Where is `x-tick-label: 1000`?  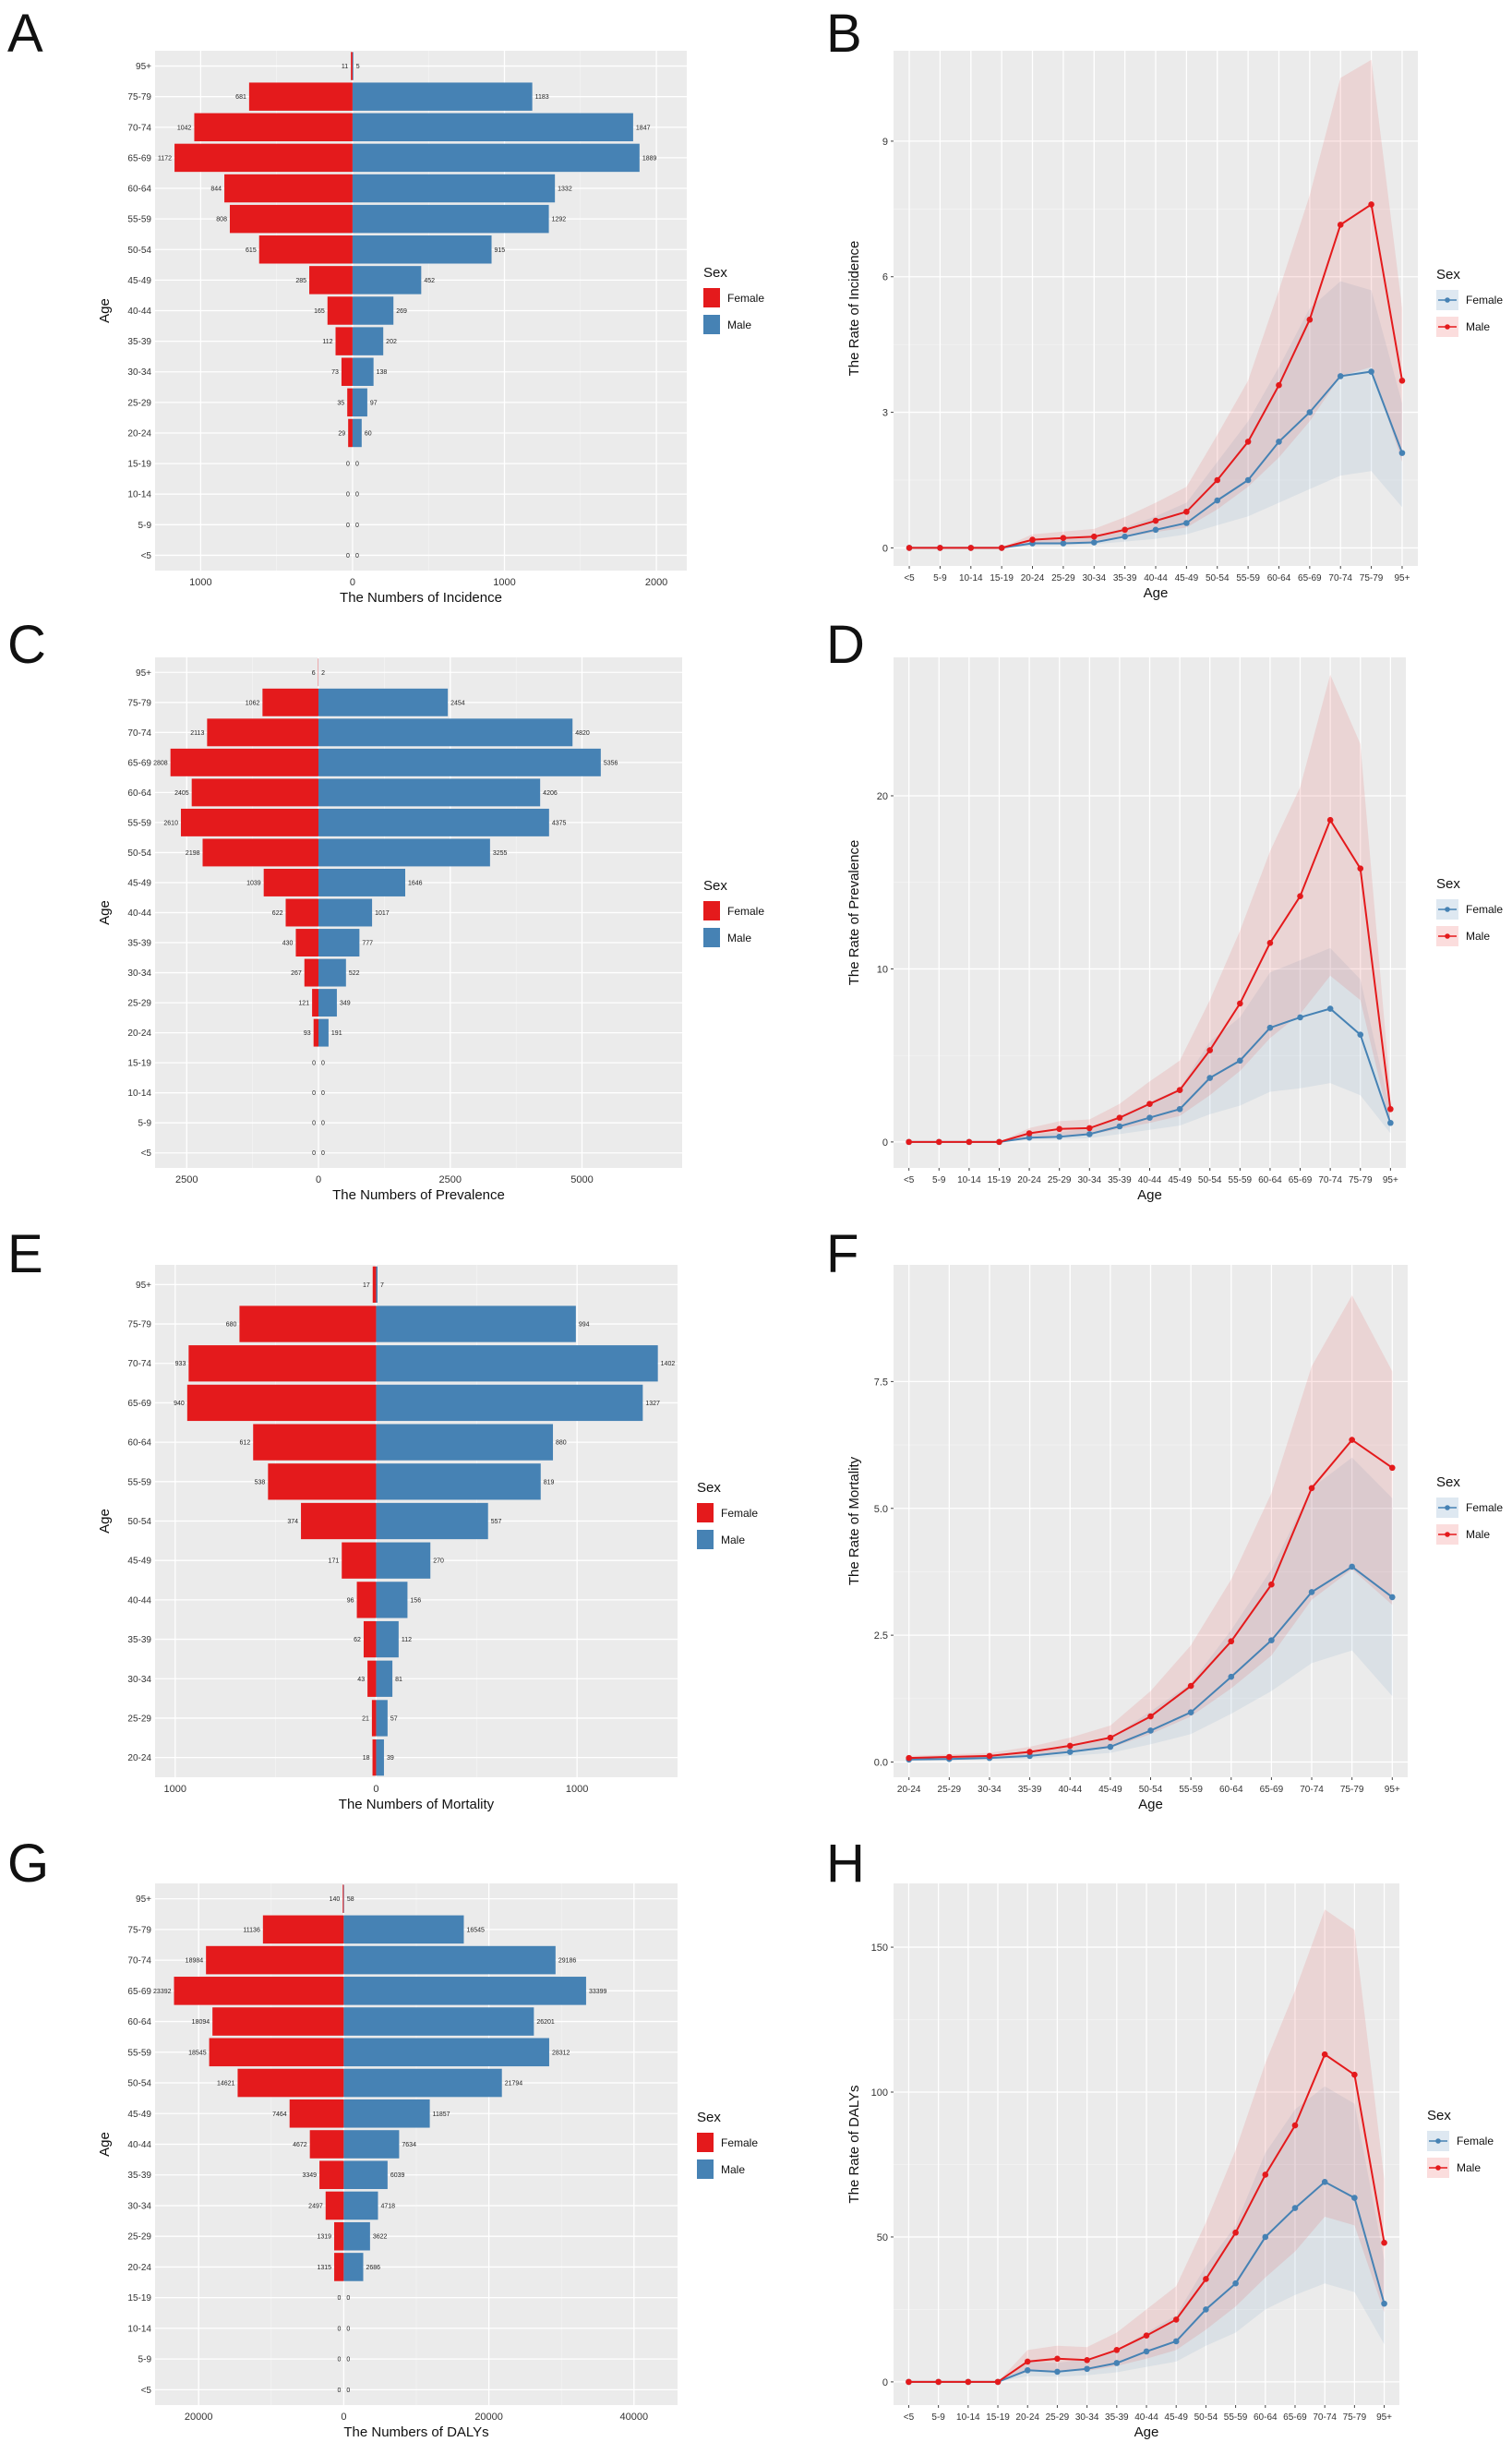 x-tick-label: 1000 is located at coordinates (577, 1790).